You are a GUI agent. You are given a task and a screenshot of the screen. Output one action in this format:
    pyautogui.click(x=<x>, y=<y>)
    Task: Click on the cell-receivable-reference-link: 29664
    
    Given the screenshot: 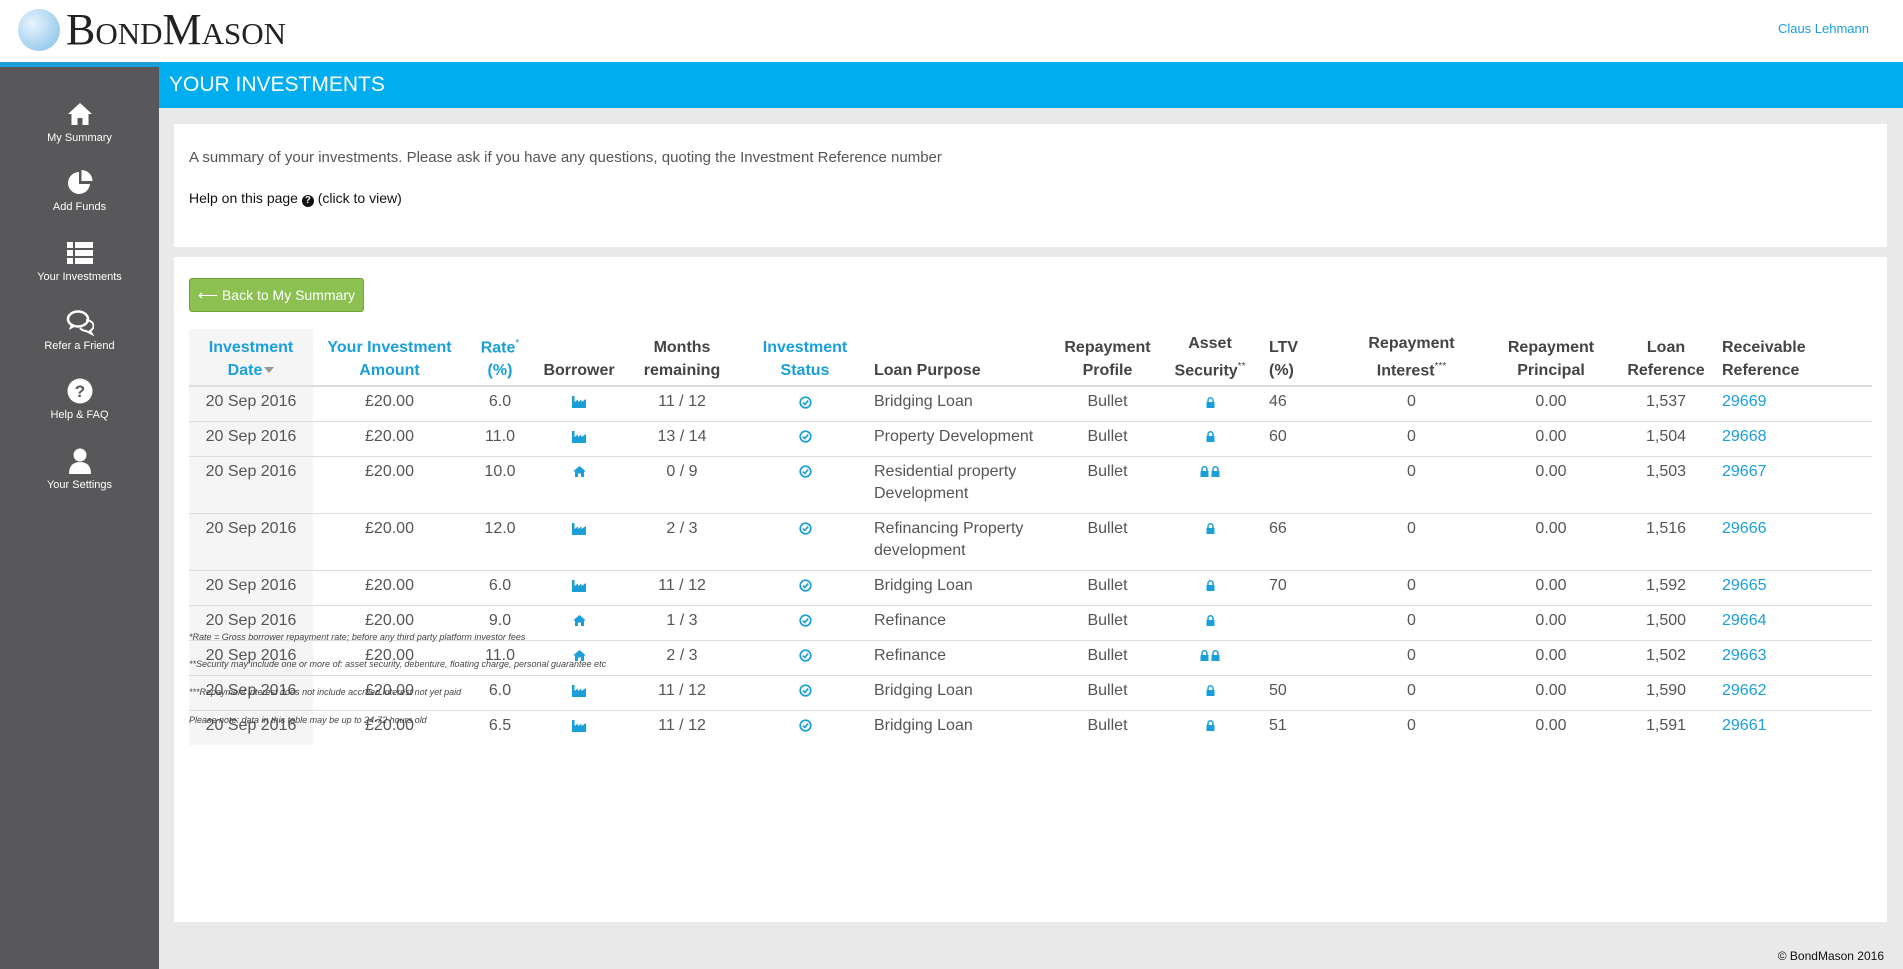 What is the action you would take?
    pyautogui.click(x=1795, y=622)
    